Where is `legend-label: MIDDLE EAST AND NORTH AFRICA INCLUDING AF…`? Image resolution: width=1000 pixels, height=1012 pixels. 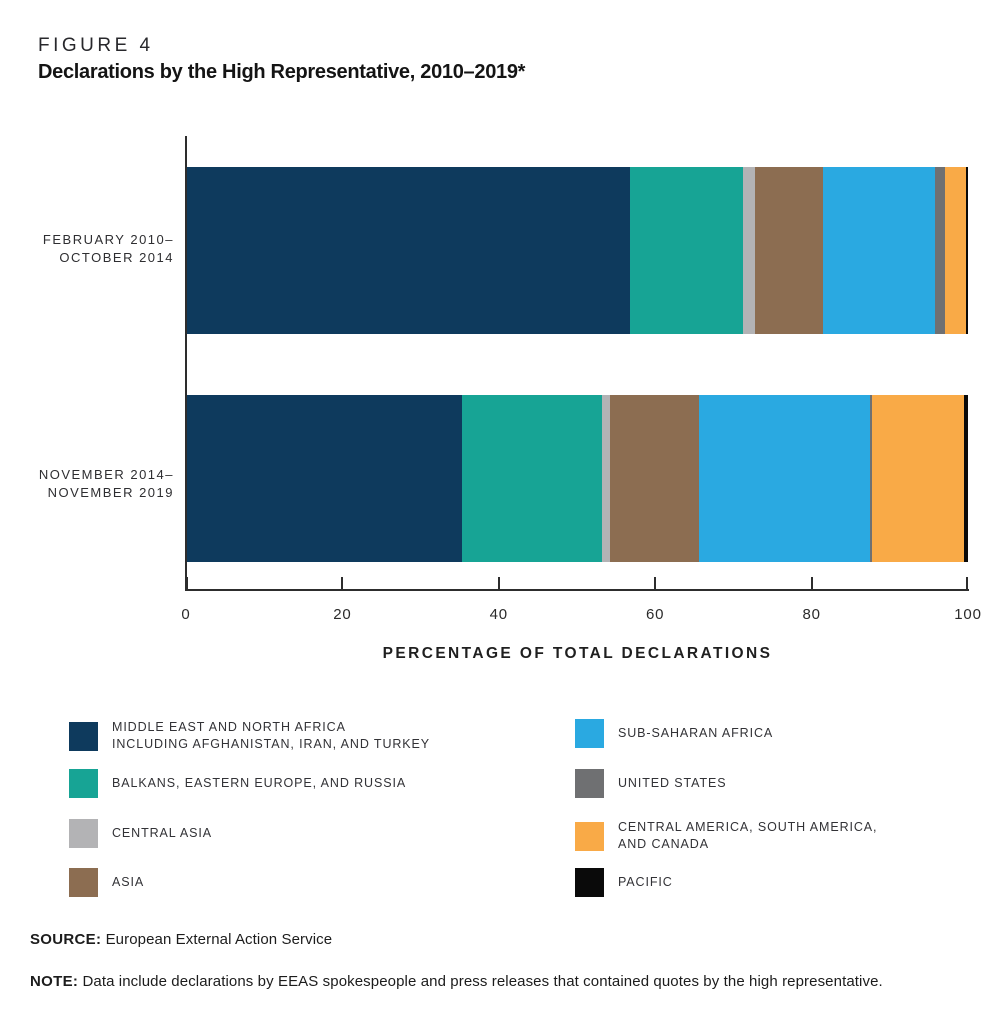
legend-label: MIDDLE EAST AND NORTH AFRICA INCLUDING AF… is located at coordinates (271, 735).